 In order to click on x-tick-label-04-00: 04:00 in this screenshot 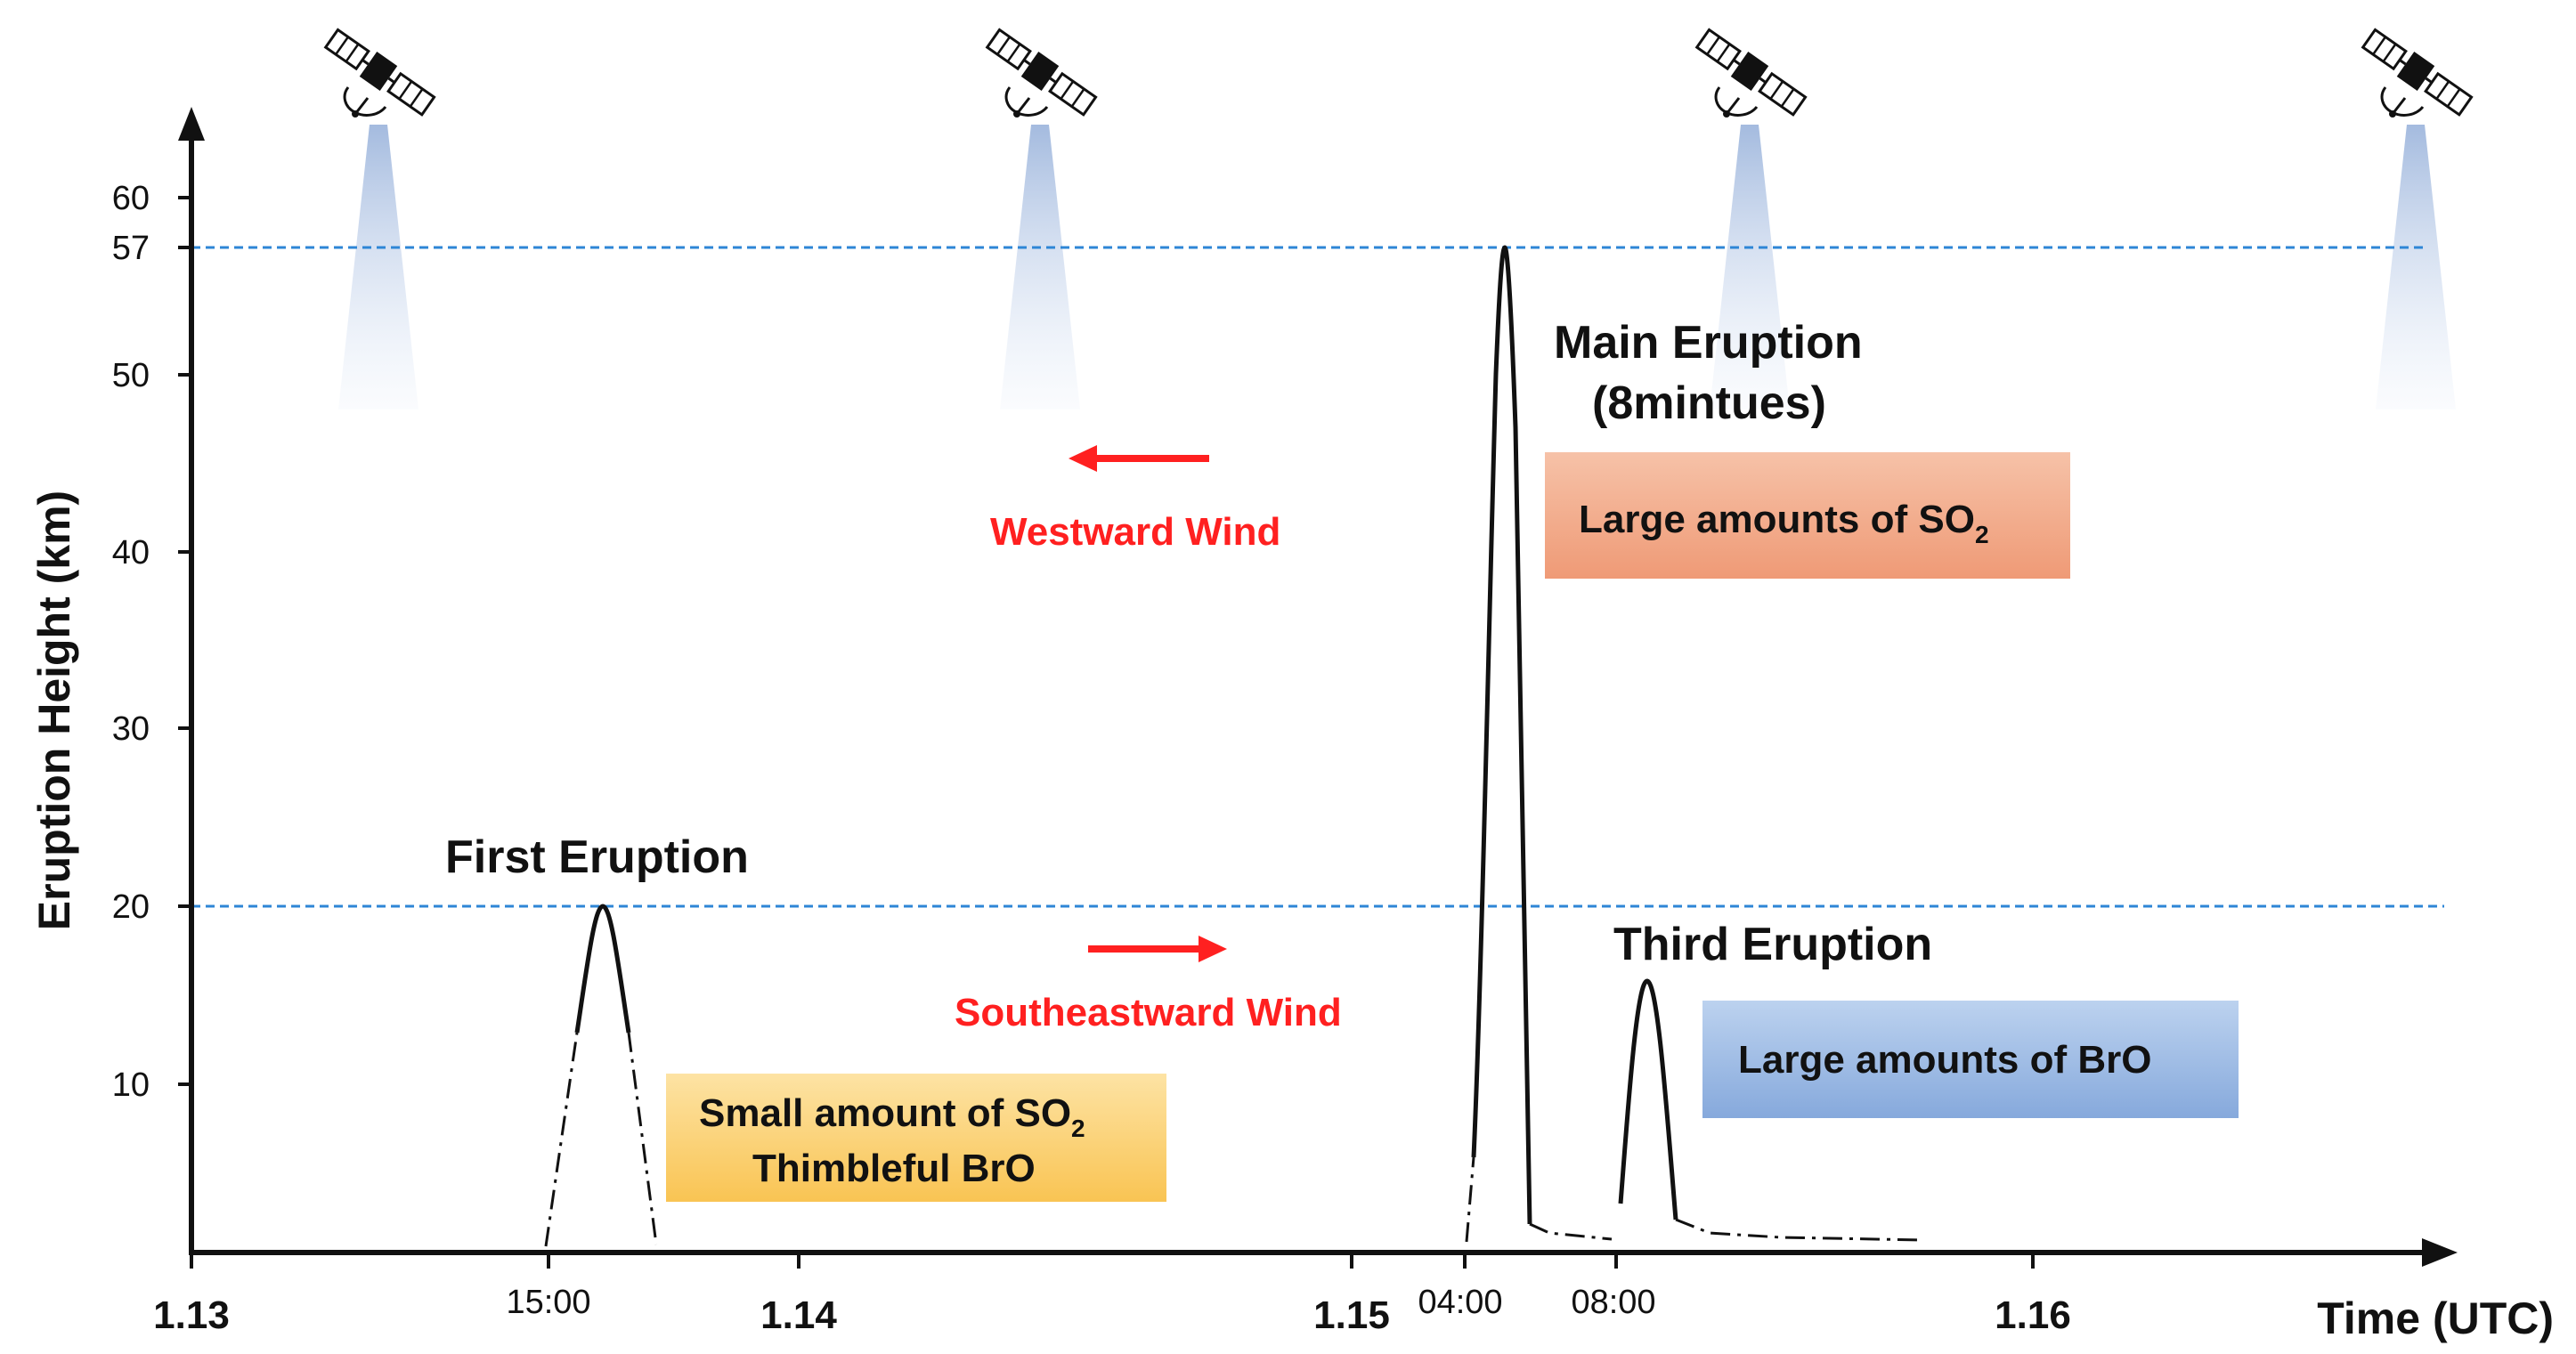, I will do `click(1460, 1303)`.